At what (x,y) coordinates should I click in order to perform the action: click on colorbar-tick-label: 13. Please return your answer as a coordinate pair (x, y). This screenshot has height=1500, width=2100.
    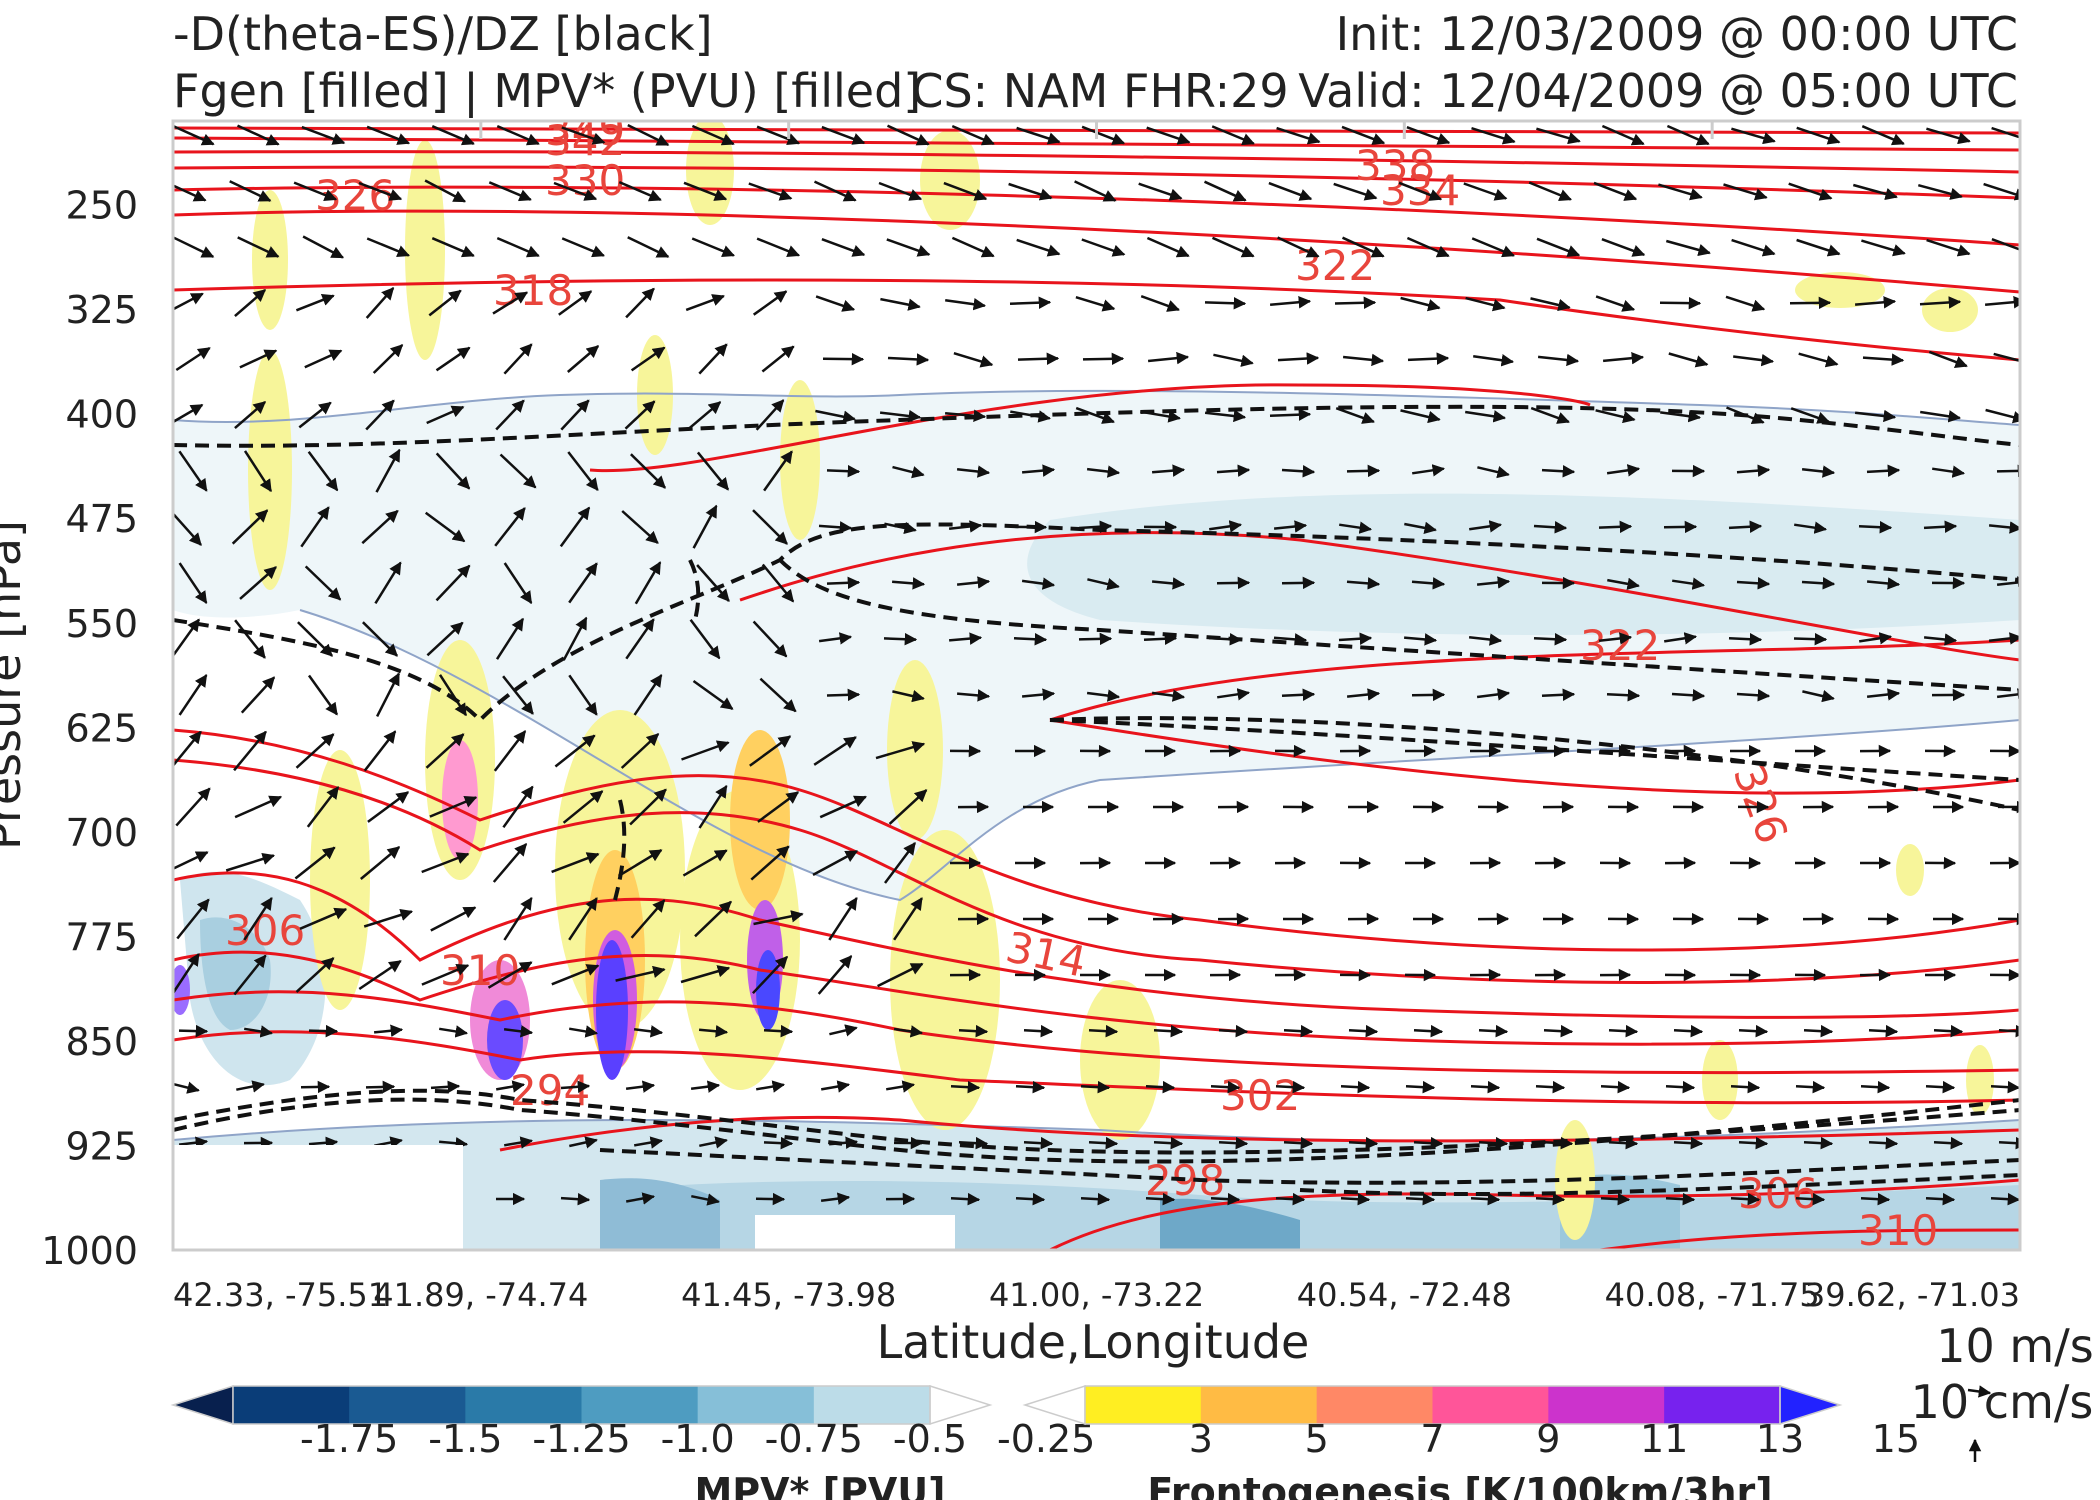
    Looking at the image, I should click on (1780, 1439).